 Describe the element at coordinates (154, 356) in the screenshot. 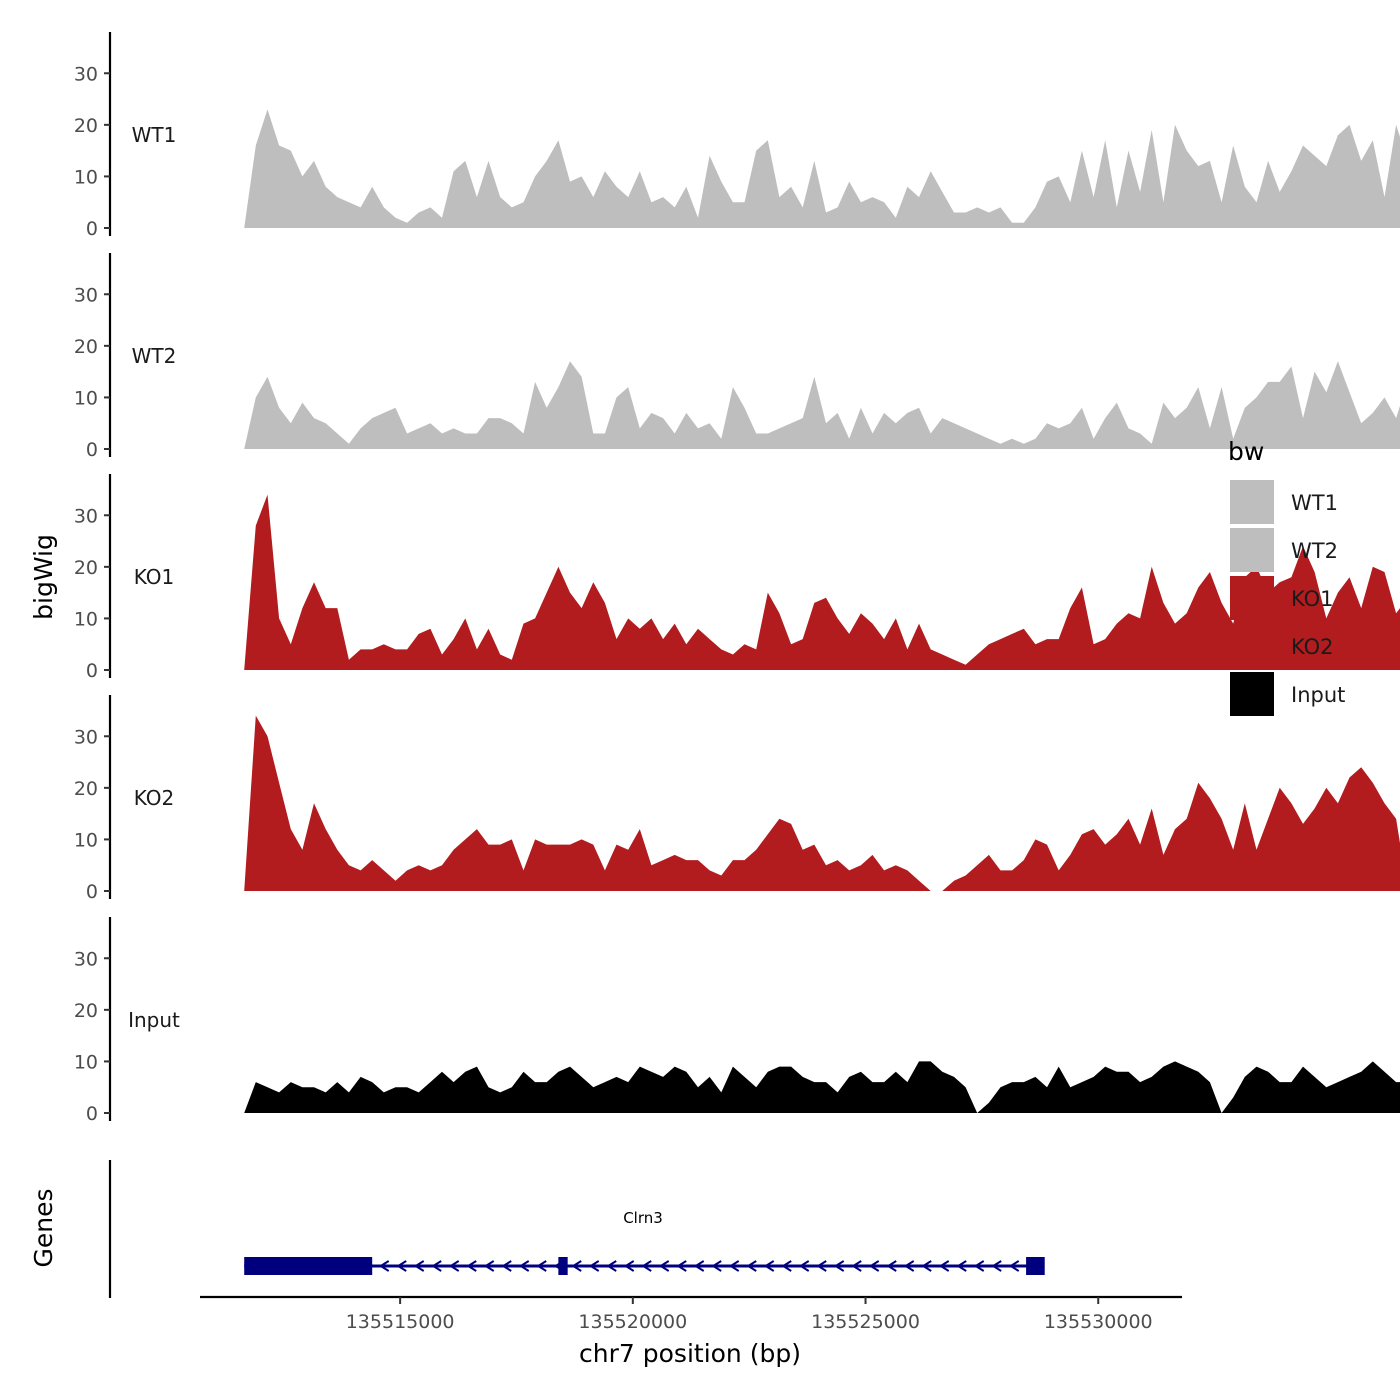

I see `track-label-wt2: WT2` at that location.